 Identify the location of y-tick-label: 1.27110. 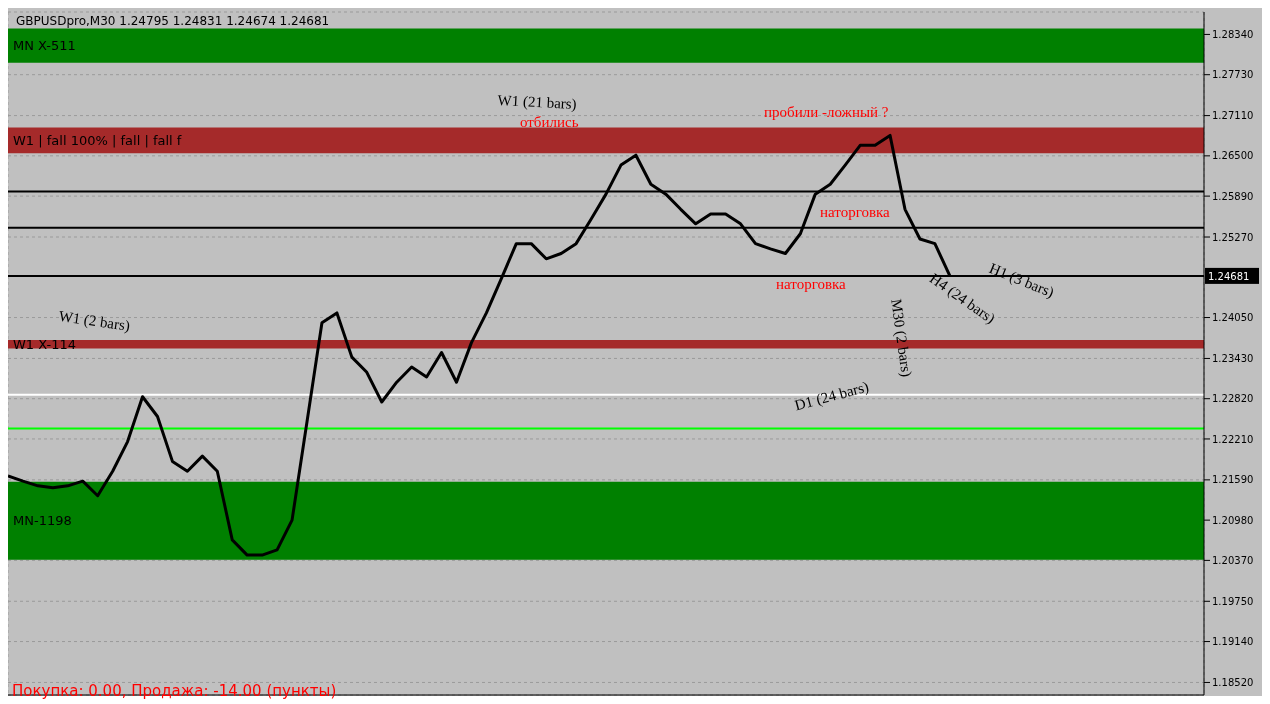
(1233, 116).